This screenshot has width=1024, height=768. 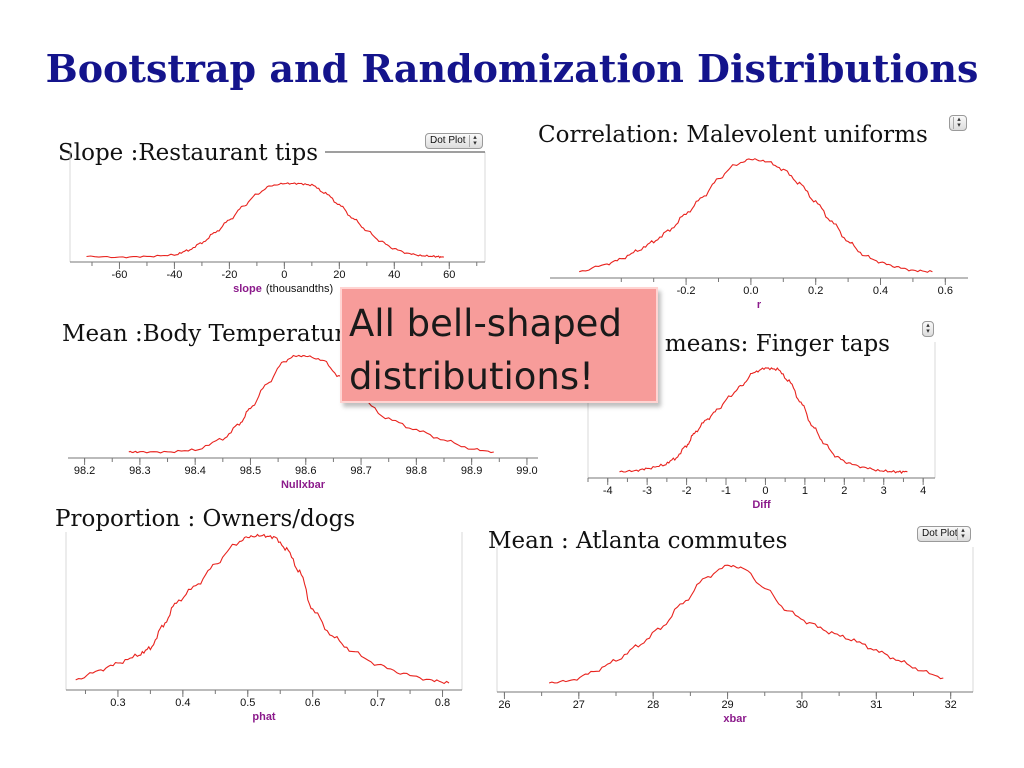 I want to click on x-tick-label: 32, so click(x=951, y=705).